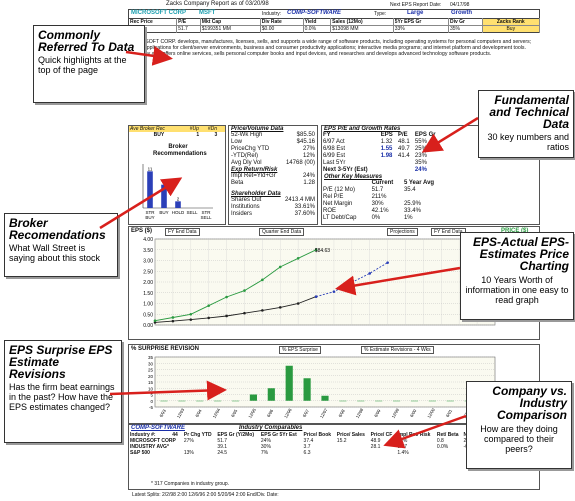 The height and width of the screenshot is (501, 575). Describe the element at coordinates (237, 142) in the screenshot. I see `pv-row-label: Low` at that location.